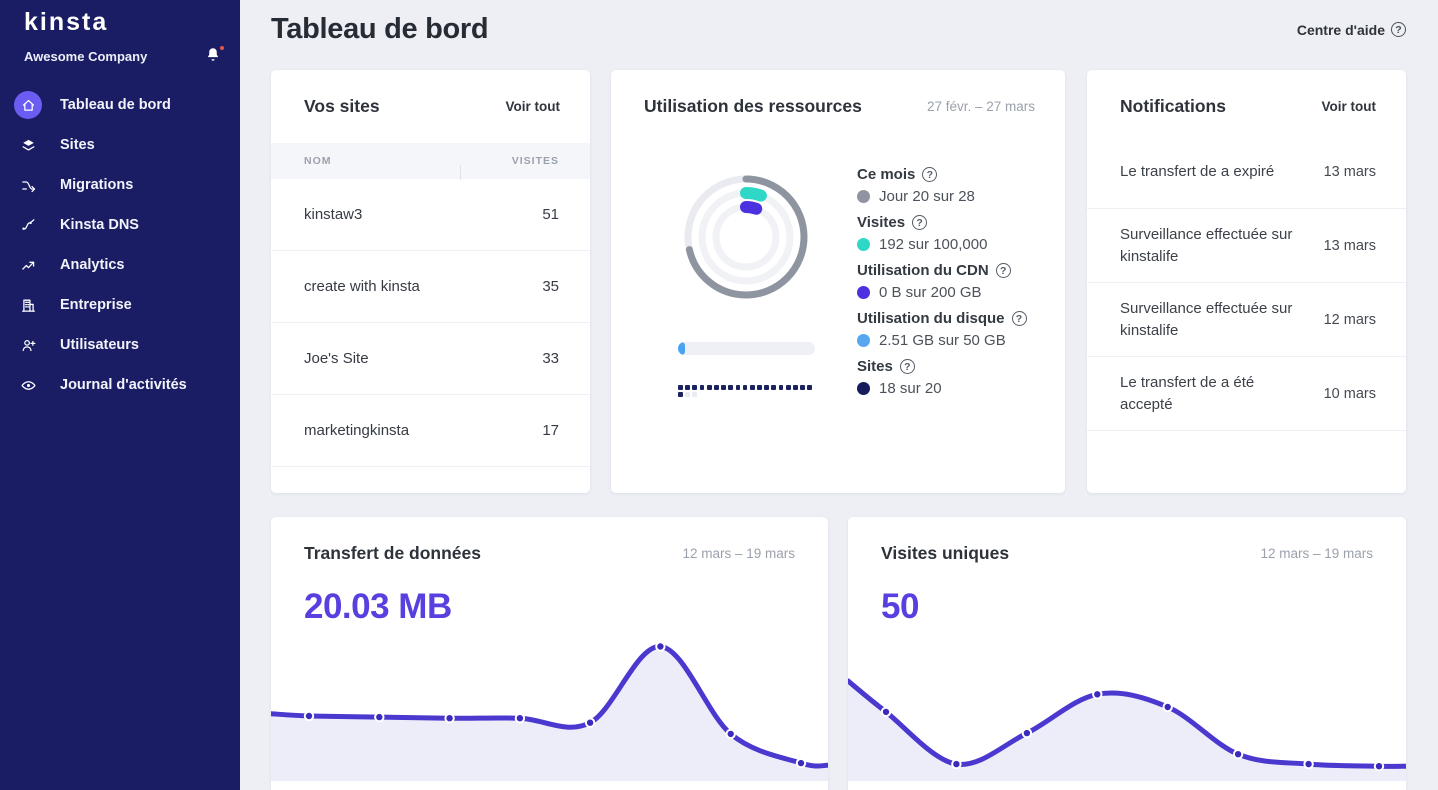  Describe the element at coordinates (525, 167) in the screenshot. I see `column-header-visits: VISITES` at that location.